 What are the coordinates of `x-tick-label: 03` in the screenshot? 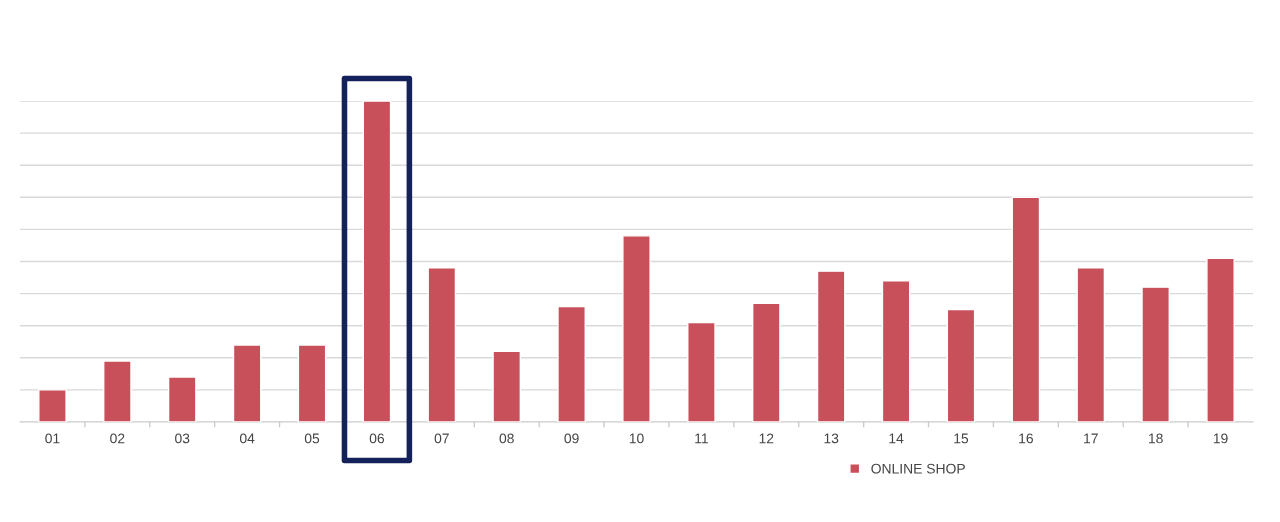 It's located at (182, 438).